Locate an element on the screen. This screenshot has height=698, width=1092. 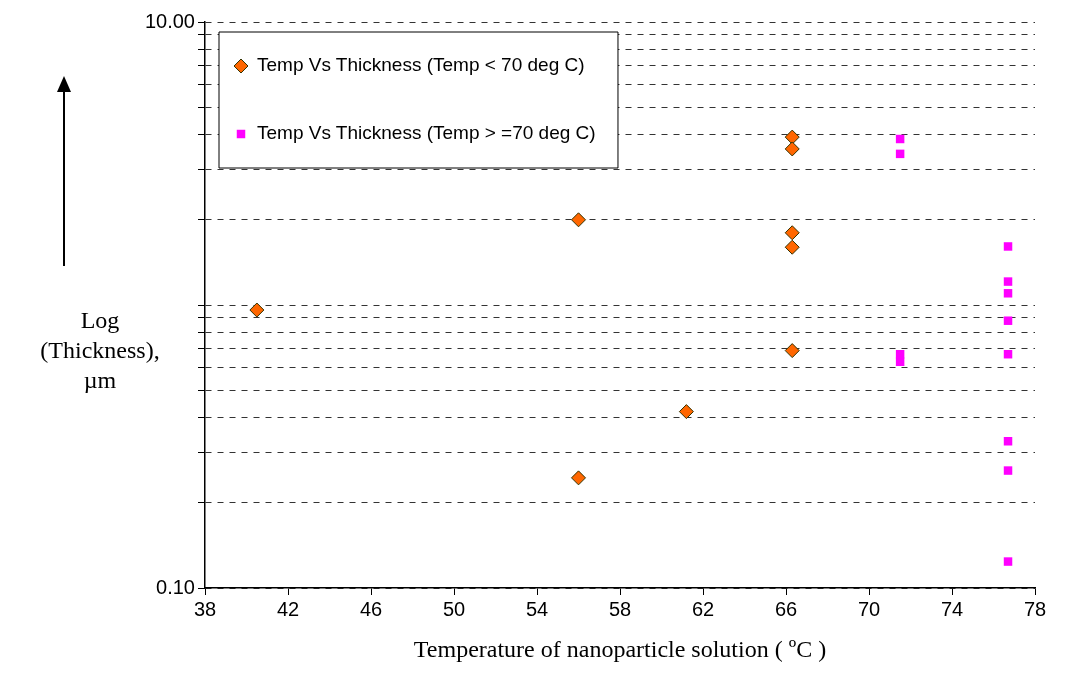
x-tick-label: 42 is located at coordinates (288, 608).